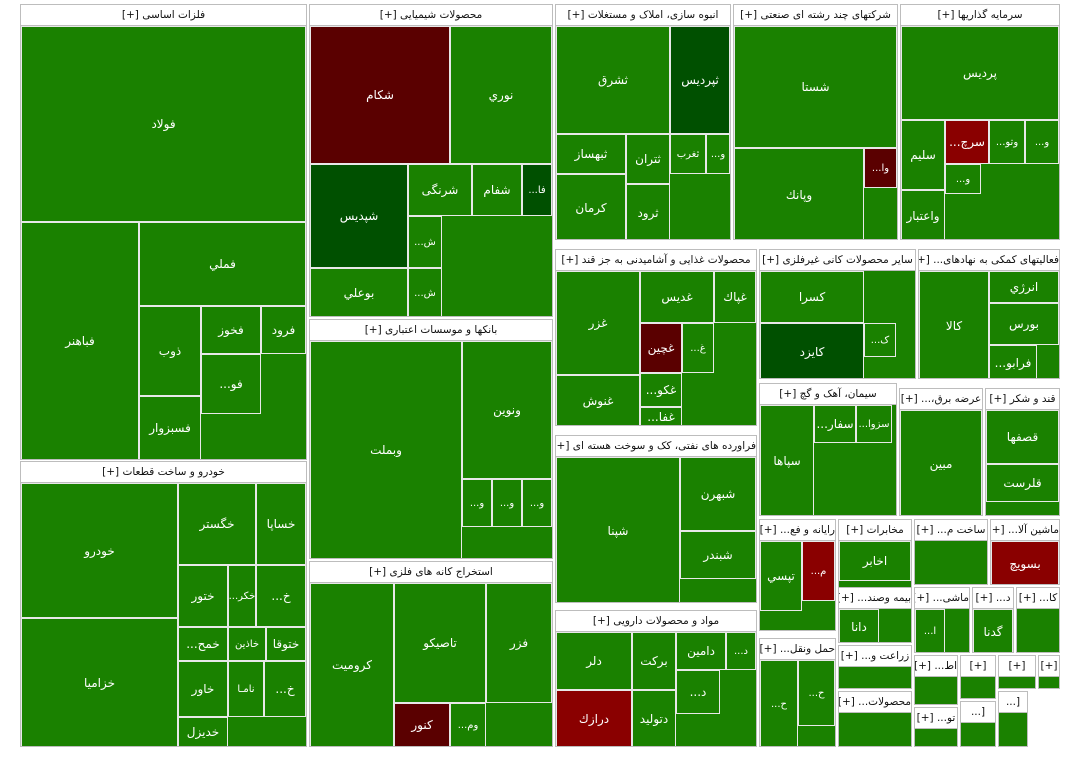 This screenshot has width=1079, height=769. Describe the element at coordinates (1017, 672) in the screenshot. I see `sector-box: [+]` at that location.